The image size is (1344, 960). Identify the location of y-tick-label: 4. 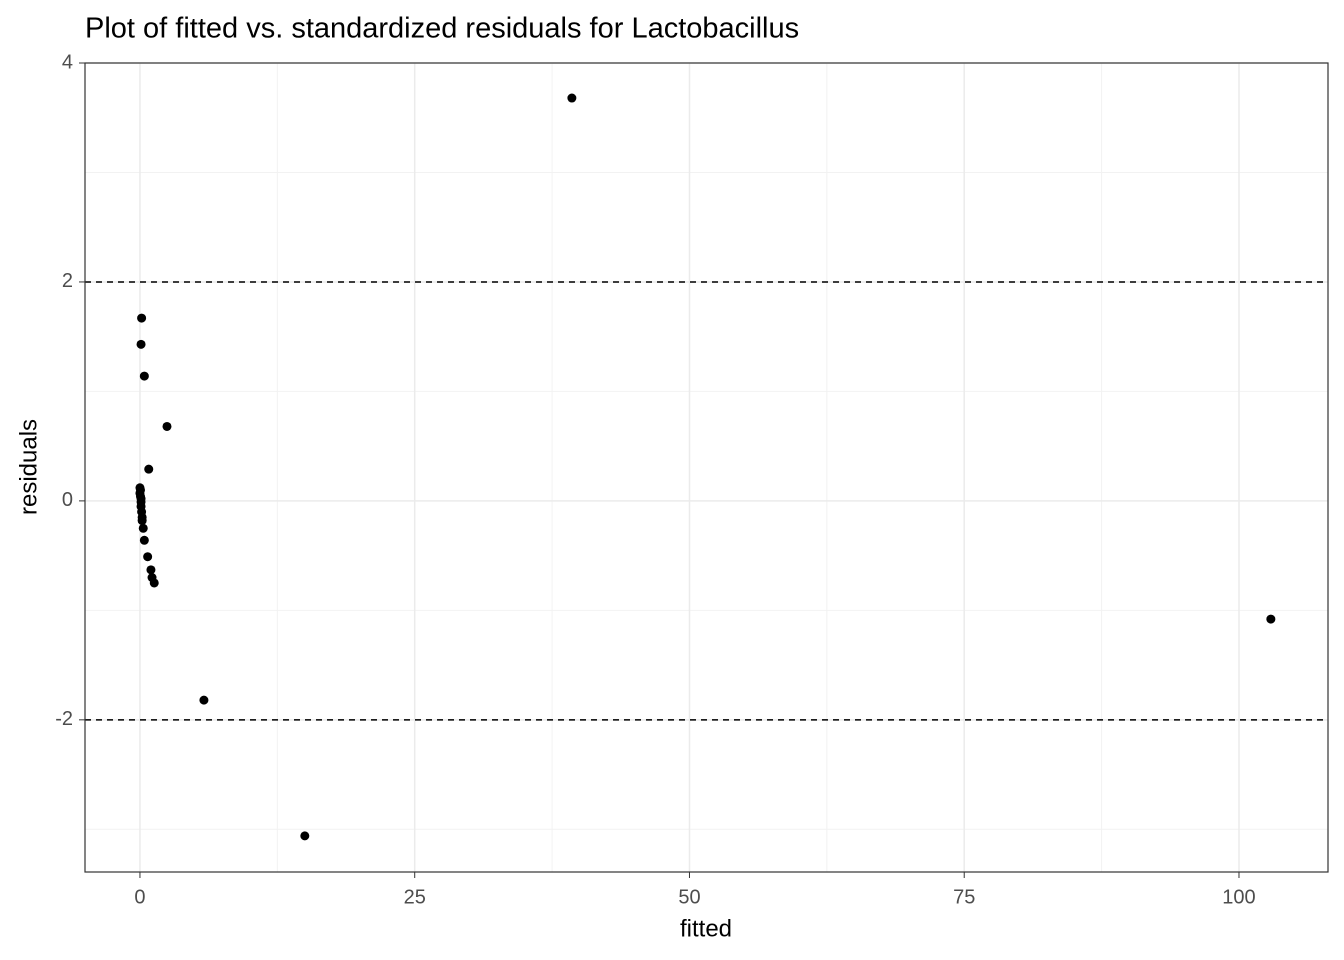
(67, 62).